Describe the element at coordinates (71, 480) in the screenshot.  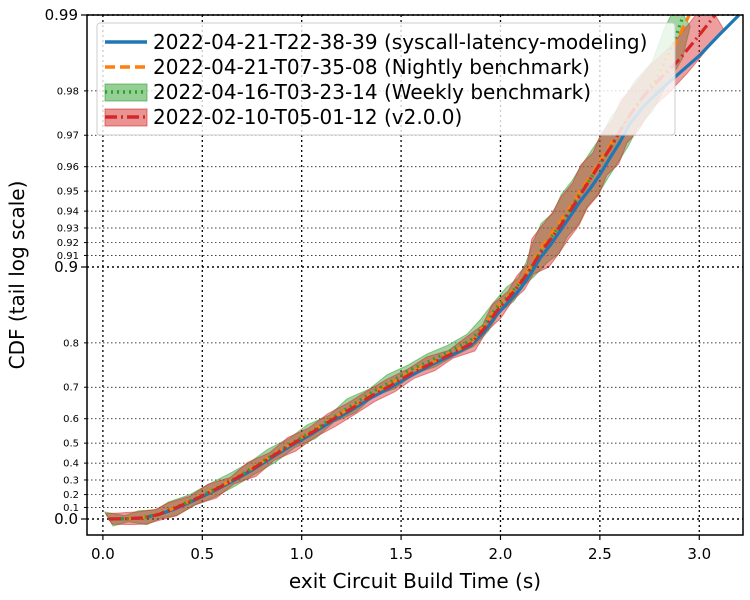
I see `y-tick-label-minor: 0.3` at that location.